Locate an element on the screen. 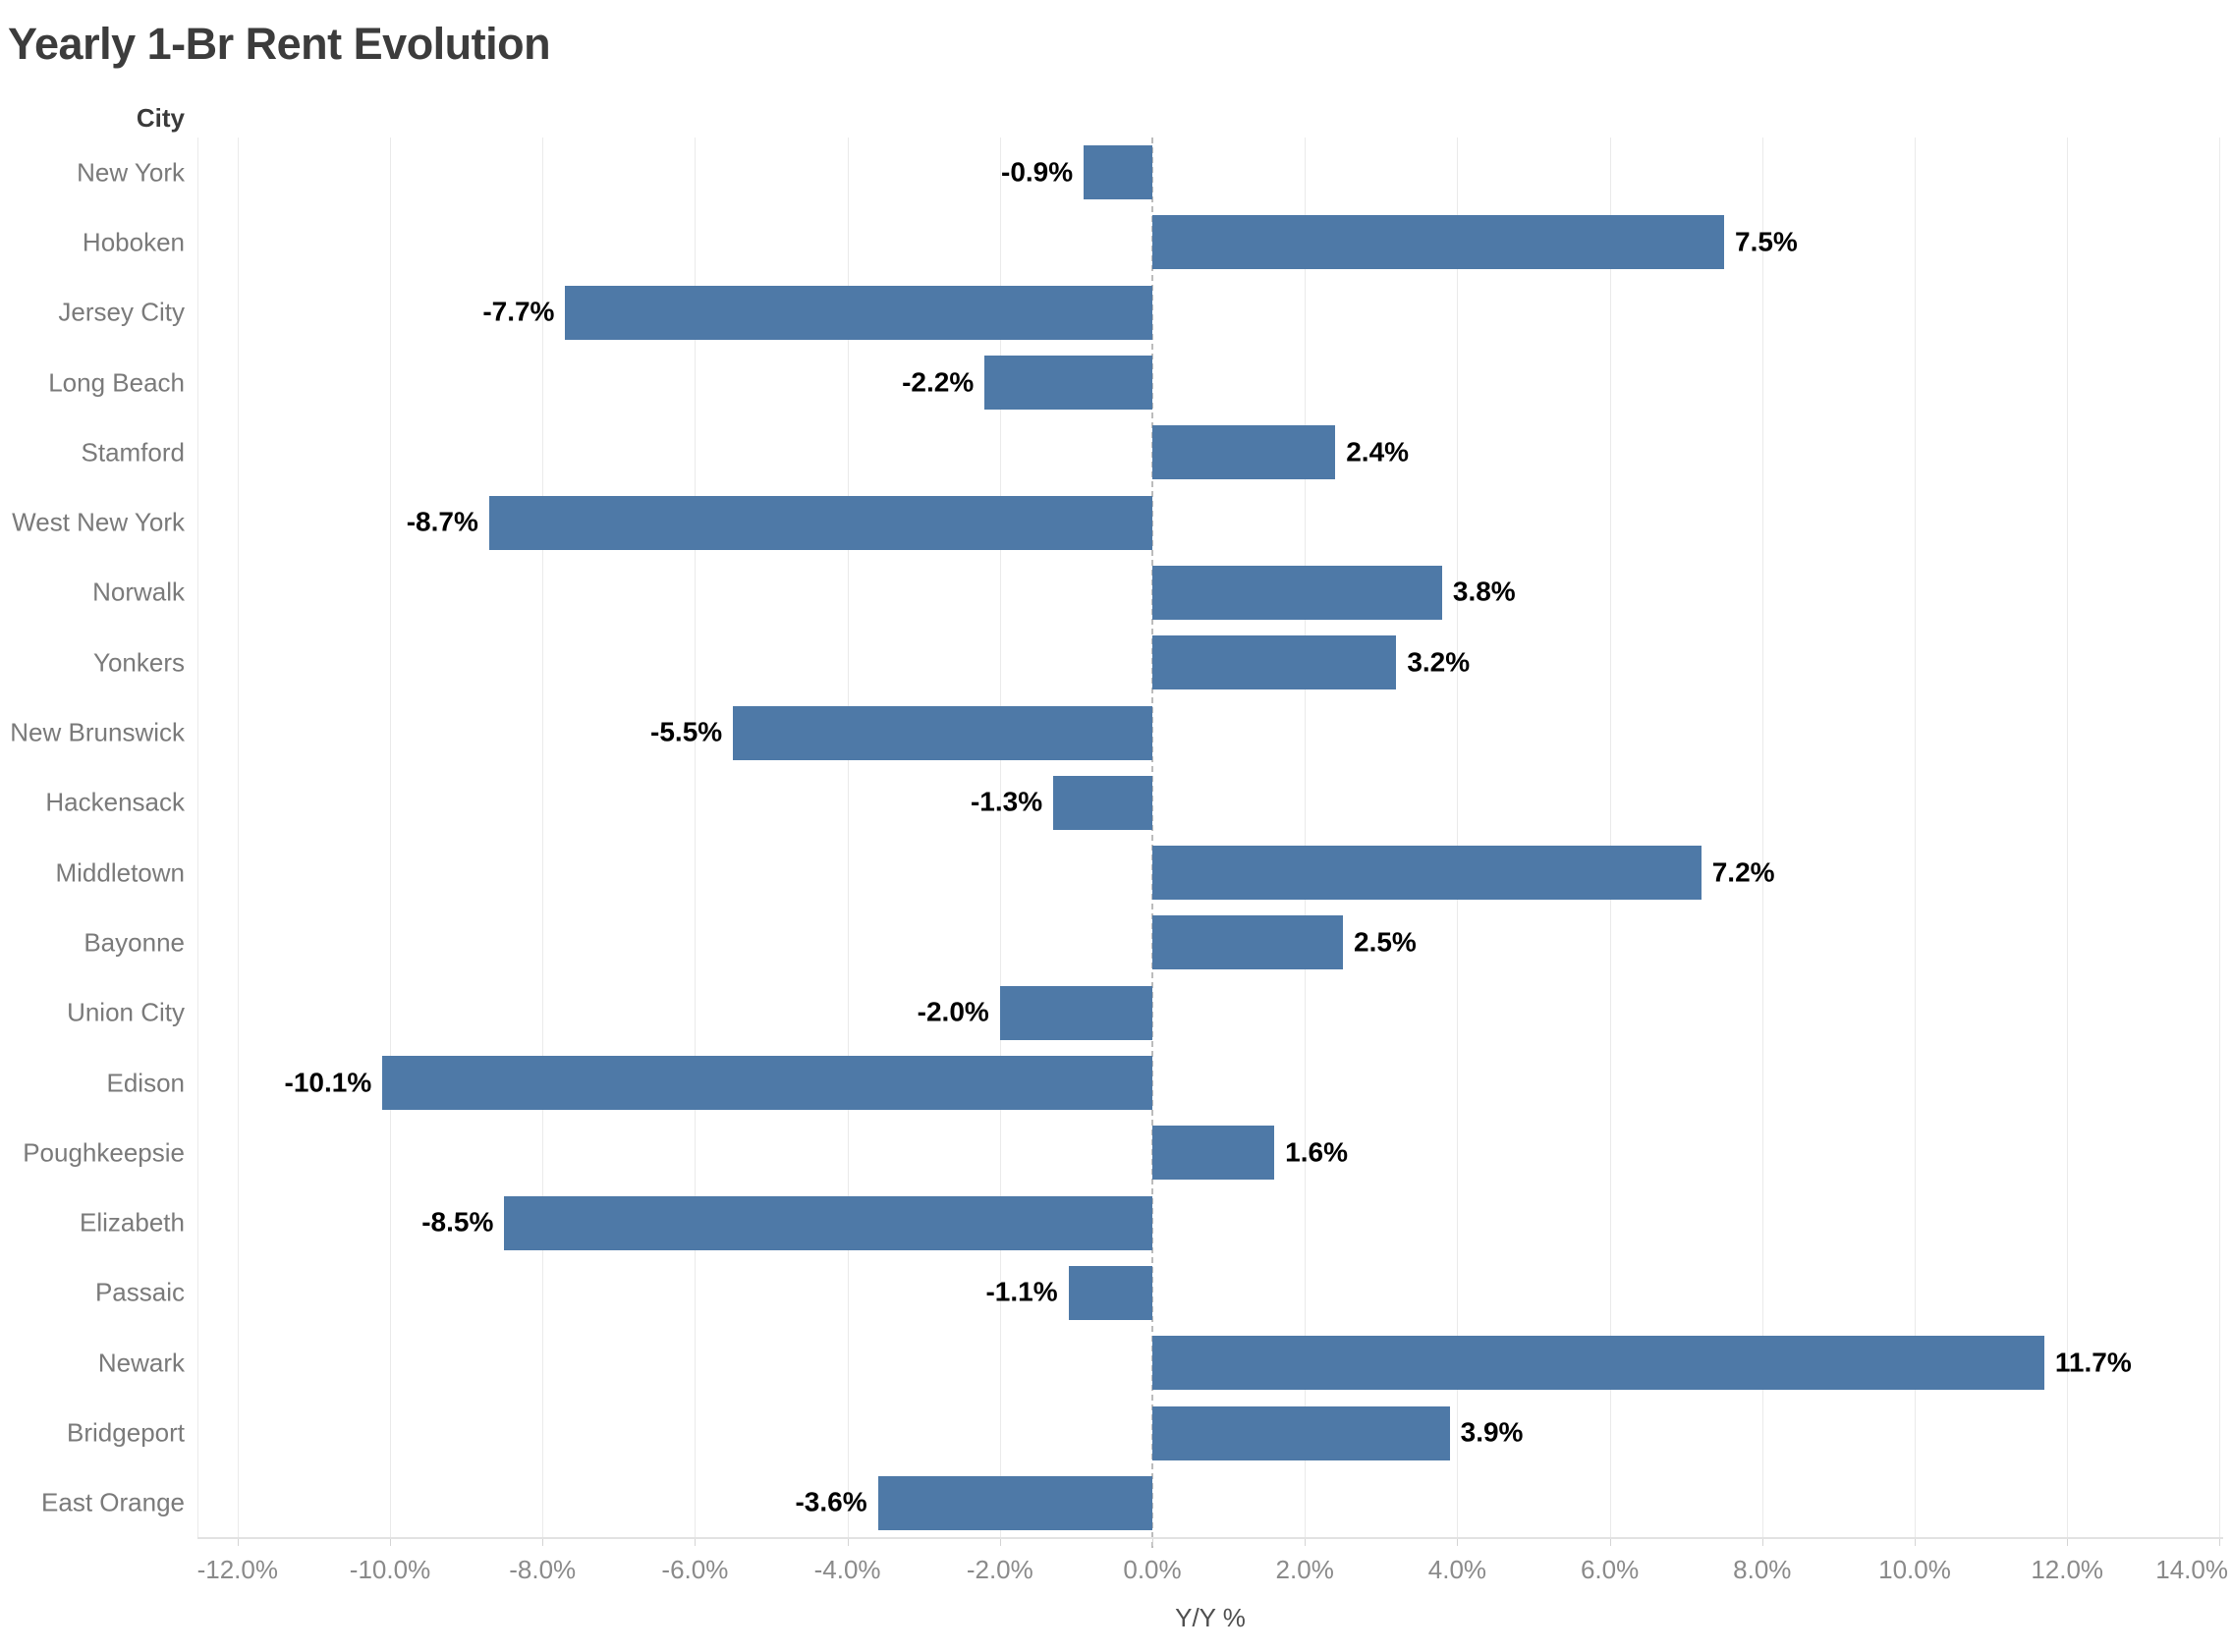 This screenshot has height=1652, width=2232. value-label: -8.5% is located at coordinates (458, 1222).